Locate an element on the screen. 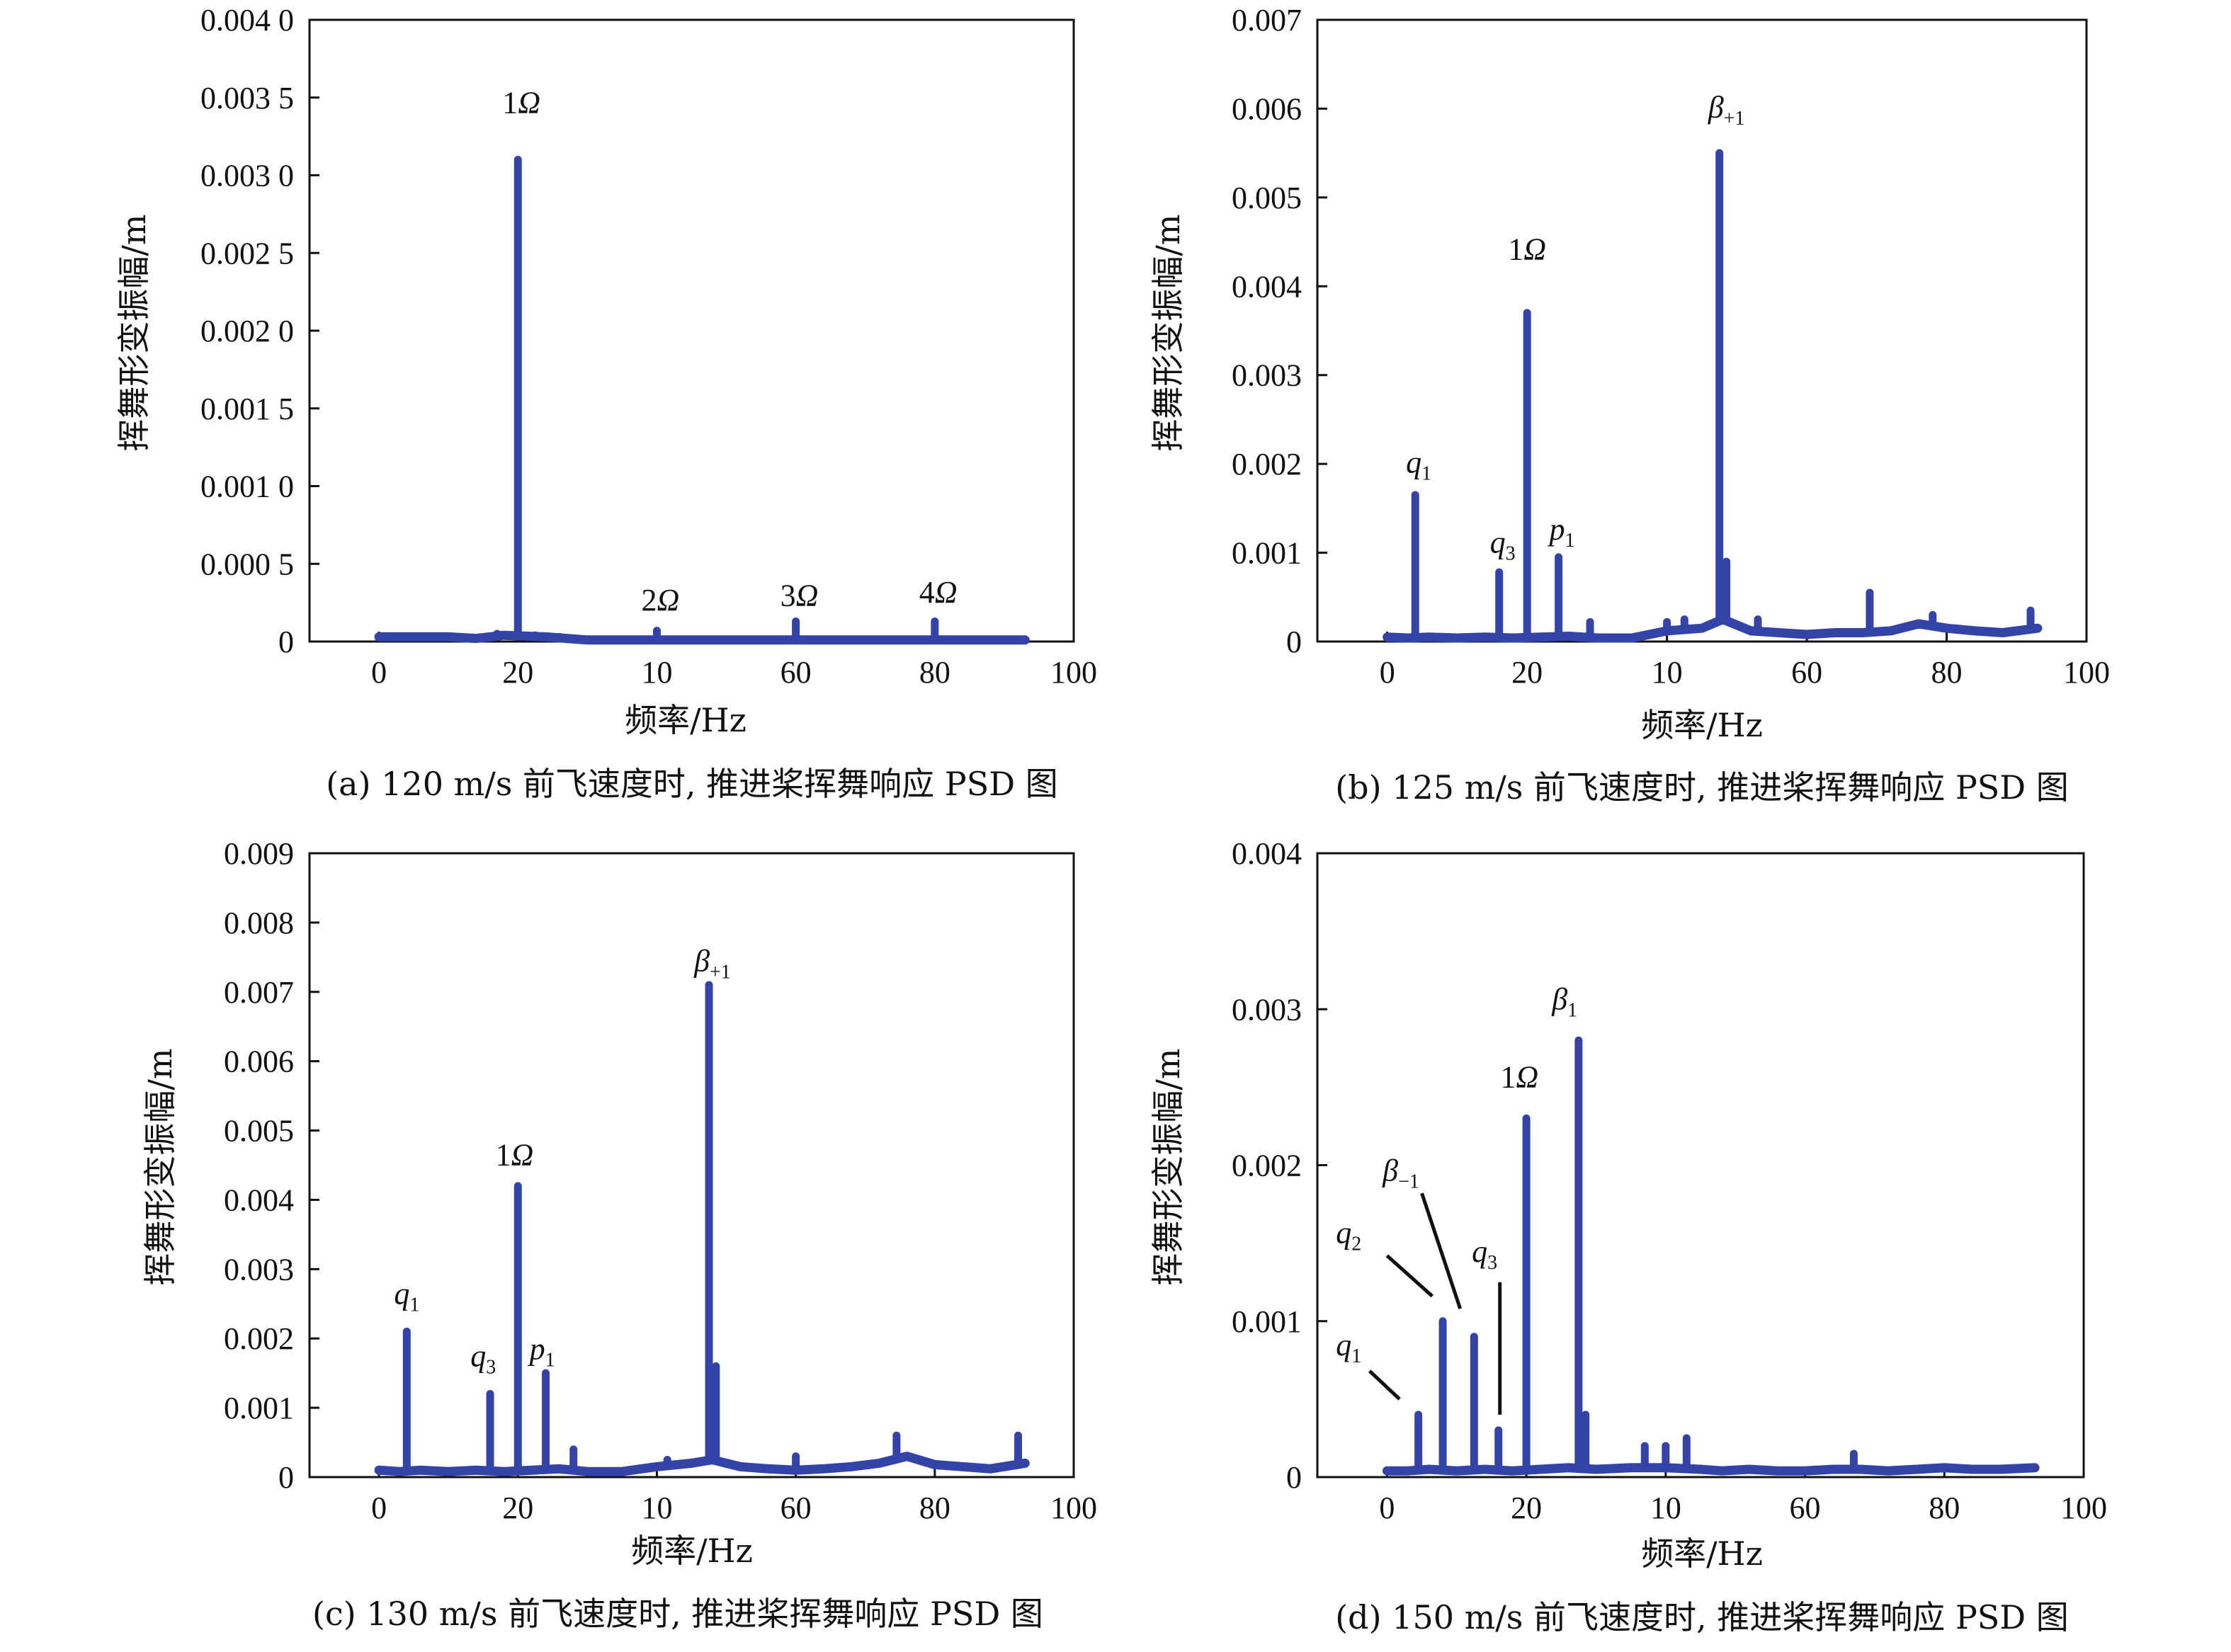  subfigure-caption: (a) 120 m/s 前飞速度时, 推进桨挥舞响应 PSD 图 is located at coordinates (692, 784).